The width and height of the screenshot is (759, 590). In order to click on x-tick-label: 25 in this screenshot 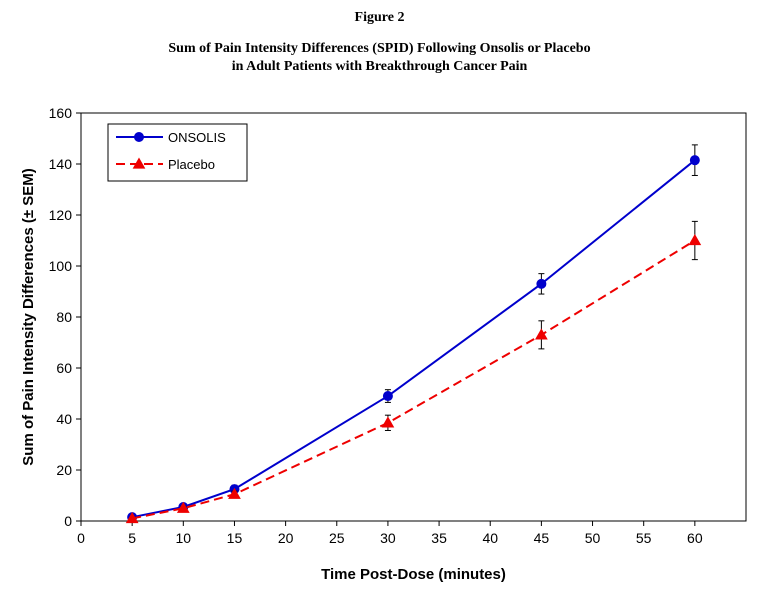, I will do `click(337, 538)`.